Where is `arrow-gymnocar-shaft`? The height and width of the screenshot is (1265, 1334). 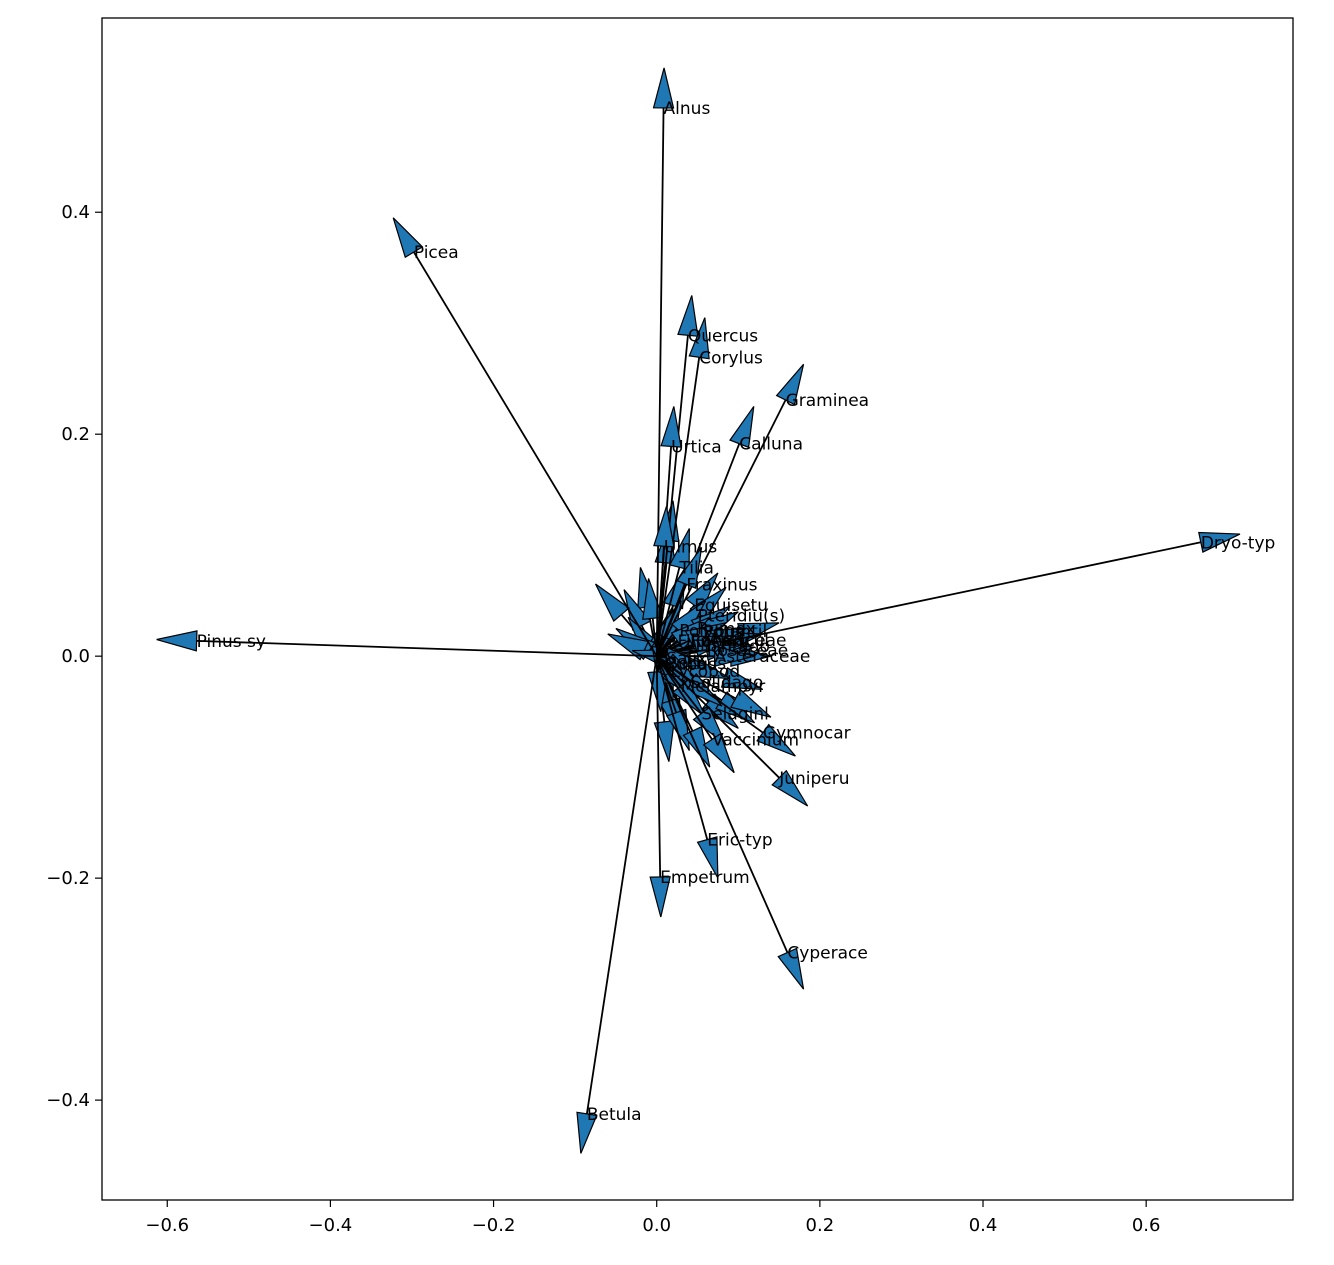
arrow-gymnocar-shaft is located at coordinates (710, 694).